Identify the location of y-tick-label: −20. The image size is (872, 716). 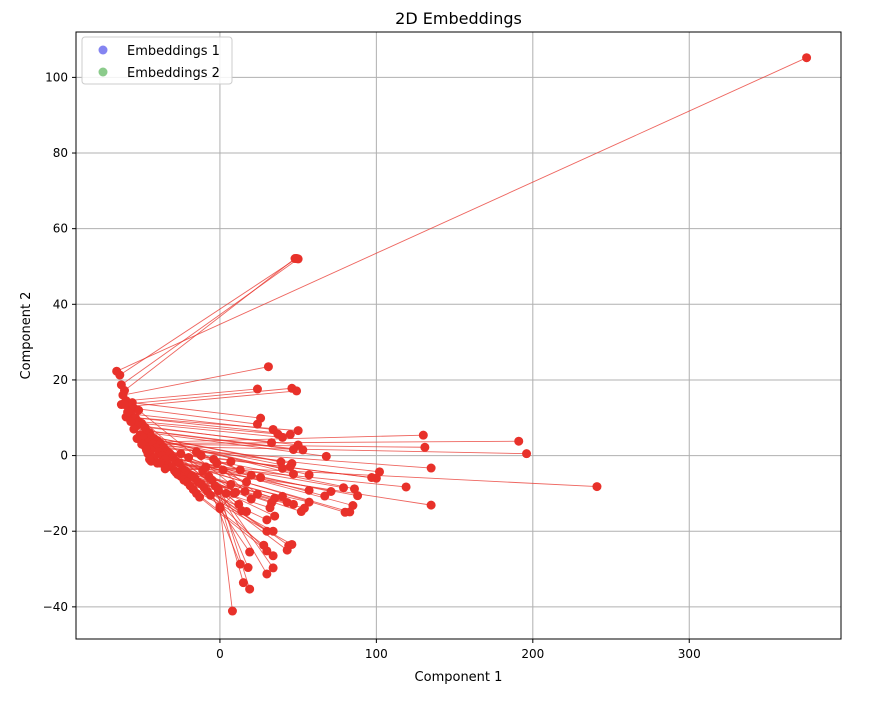
(55, 531).